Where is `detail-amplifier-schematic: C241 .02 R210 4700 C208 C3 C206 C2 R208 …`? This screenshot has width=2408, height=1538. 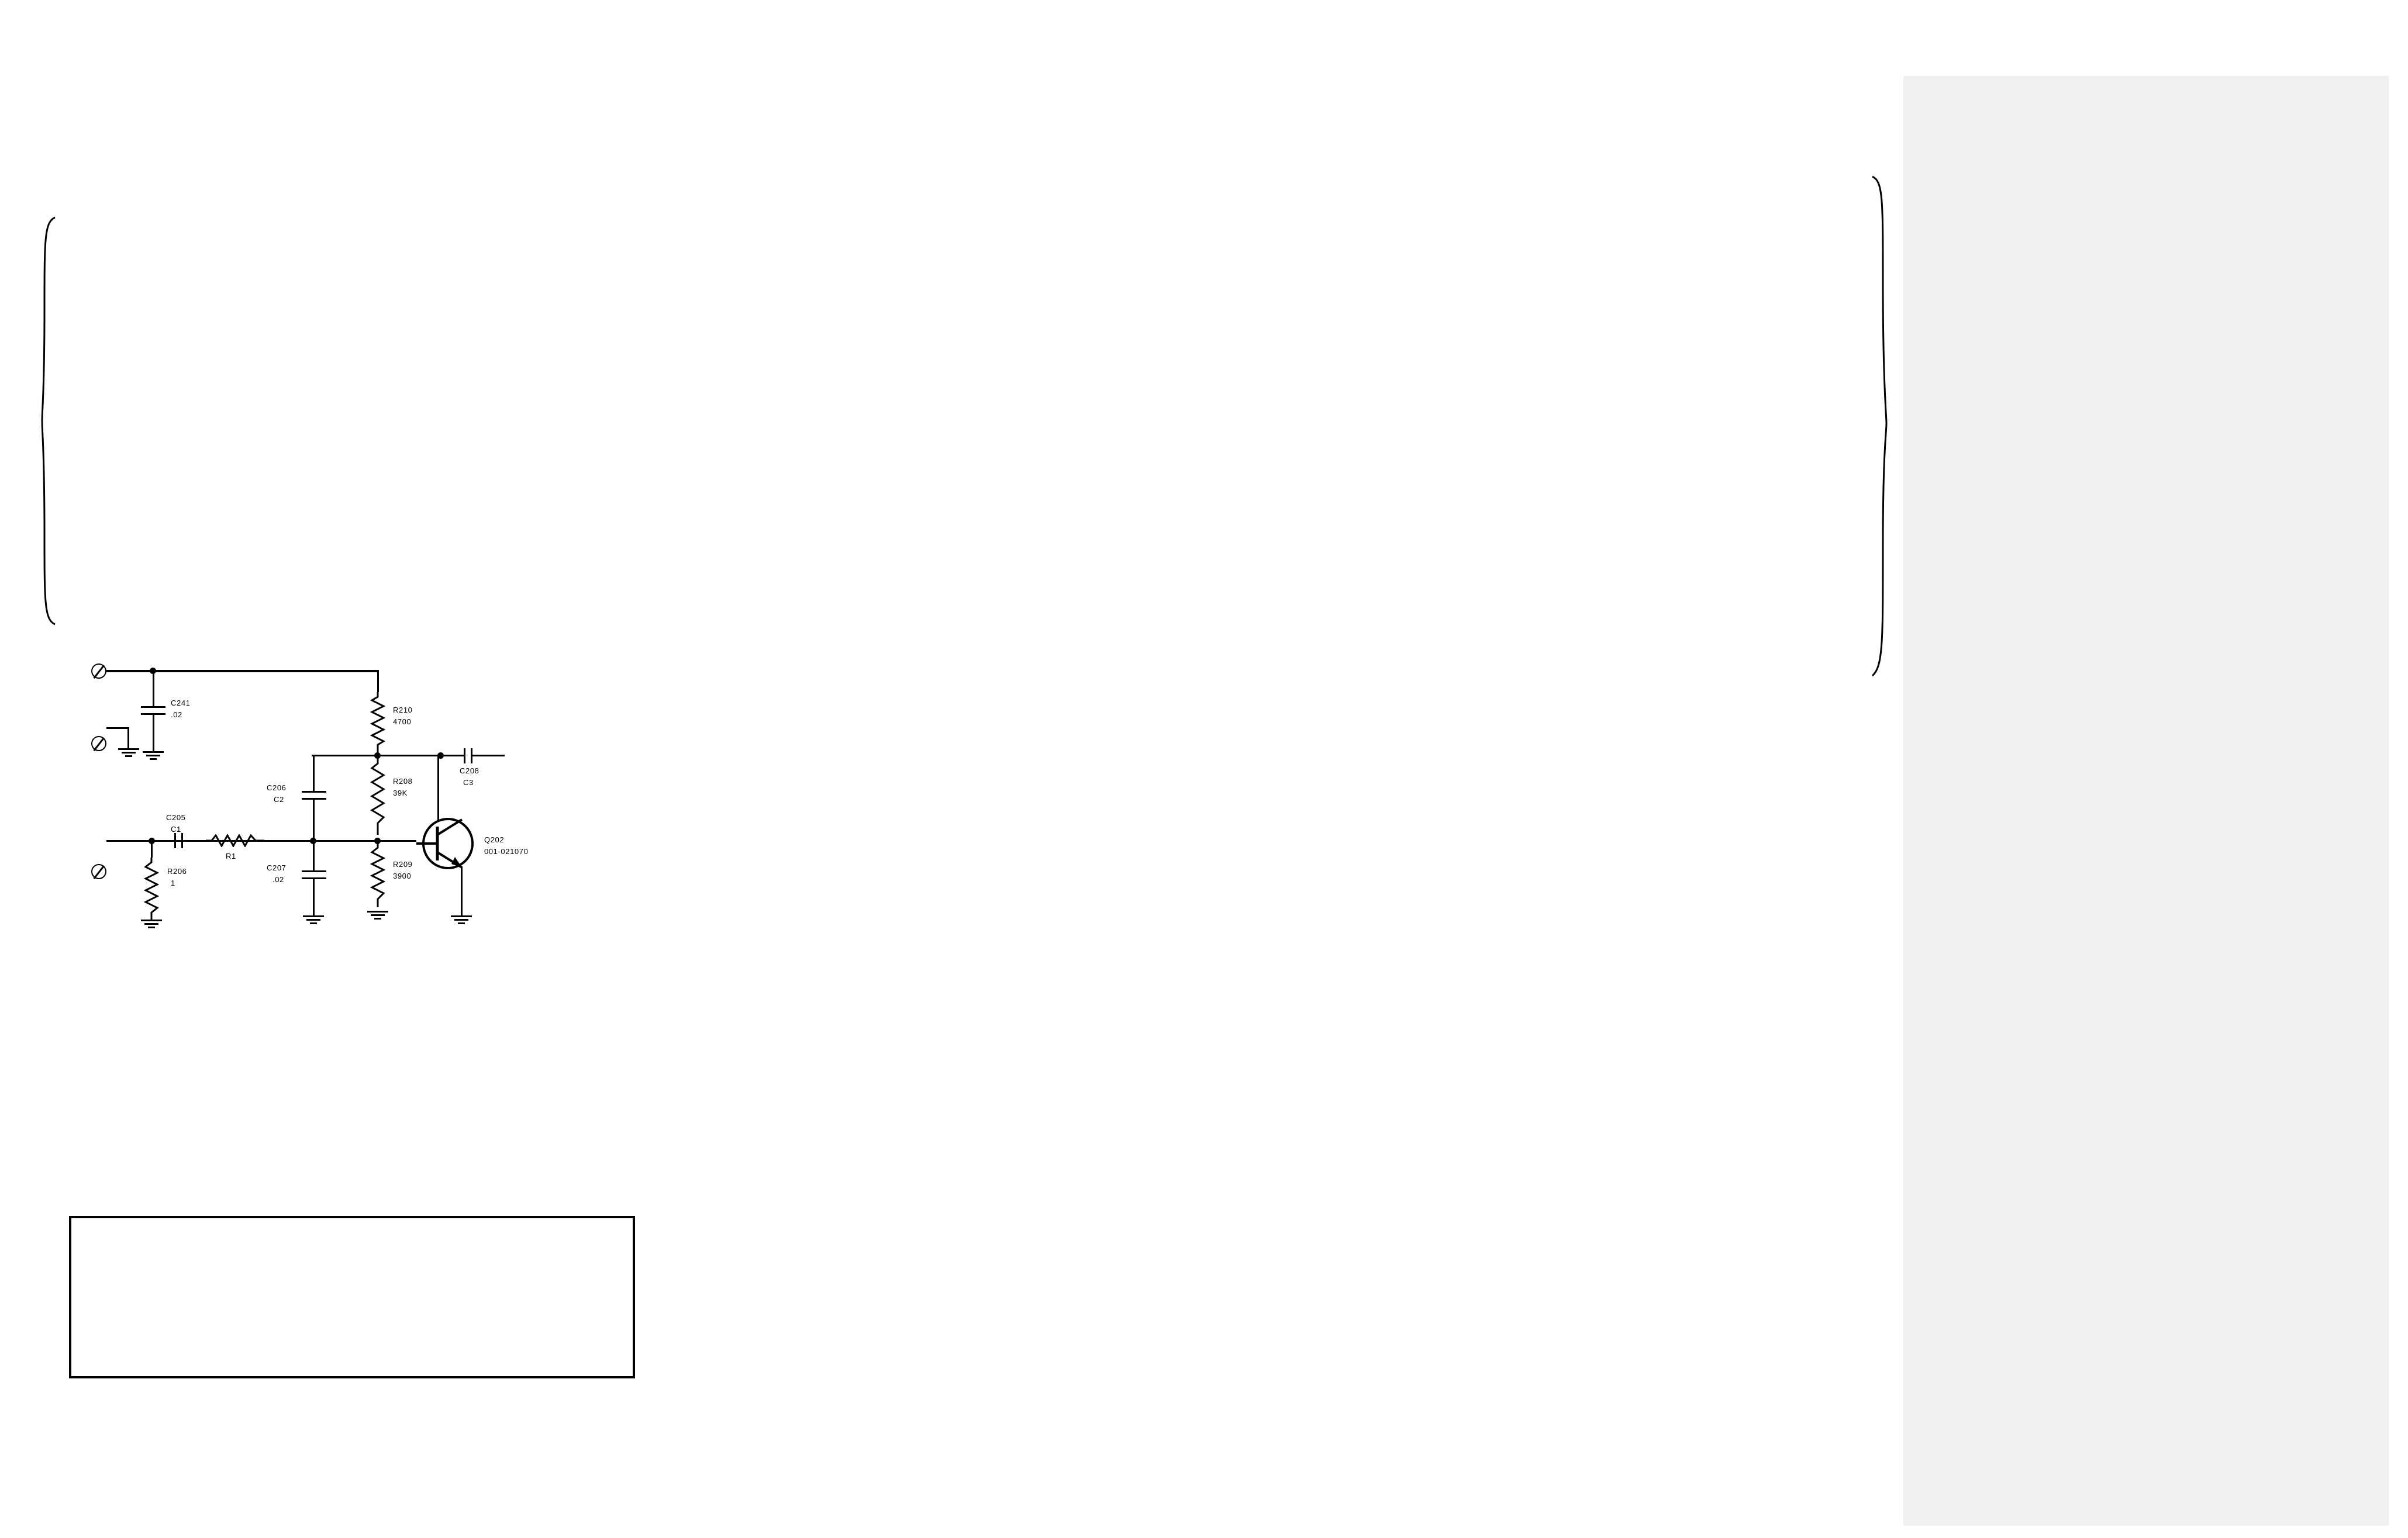
detail-amplifier-schematic: C241 .02 R210 4700 C208 C3 C206 C2 R208 … is located at coordinates (288, 813).